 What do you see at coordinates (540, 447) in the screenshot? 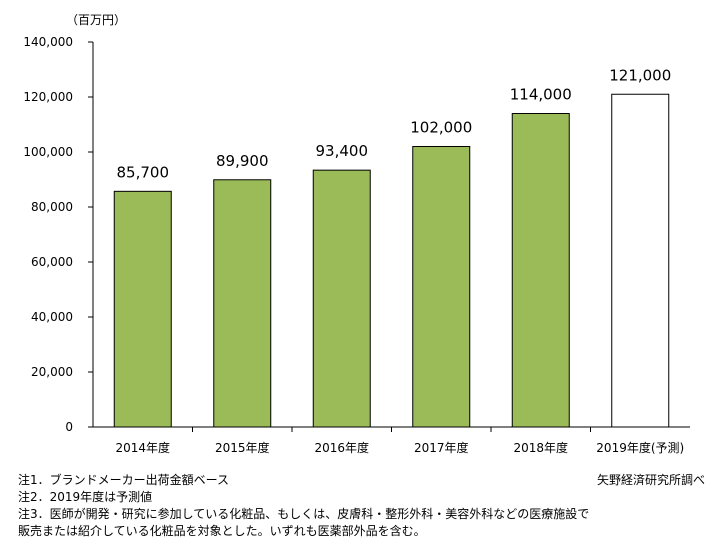
I see `x-tick-label: 2018年度` at bounding box center [540, 447].